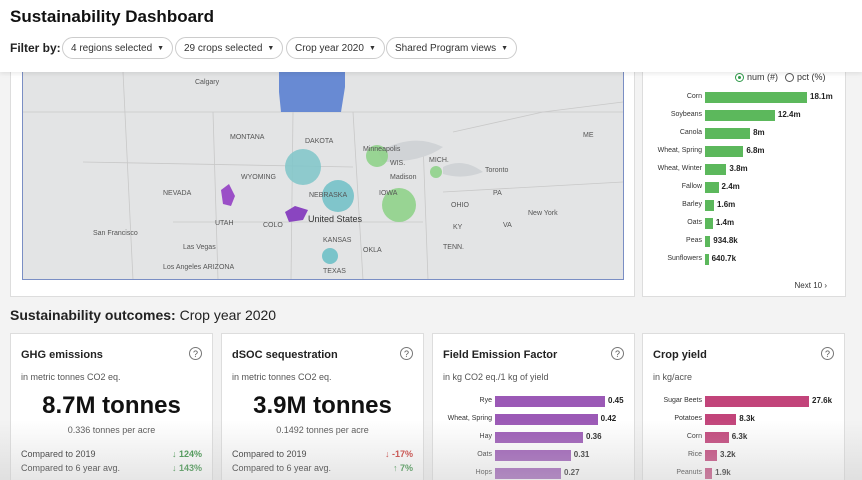  I want to click on card-value: 3.9M tonnes, so click(322, 405).